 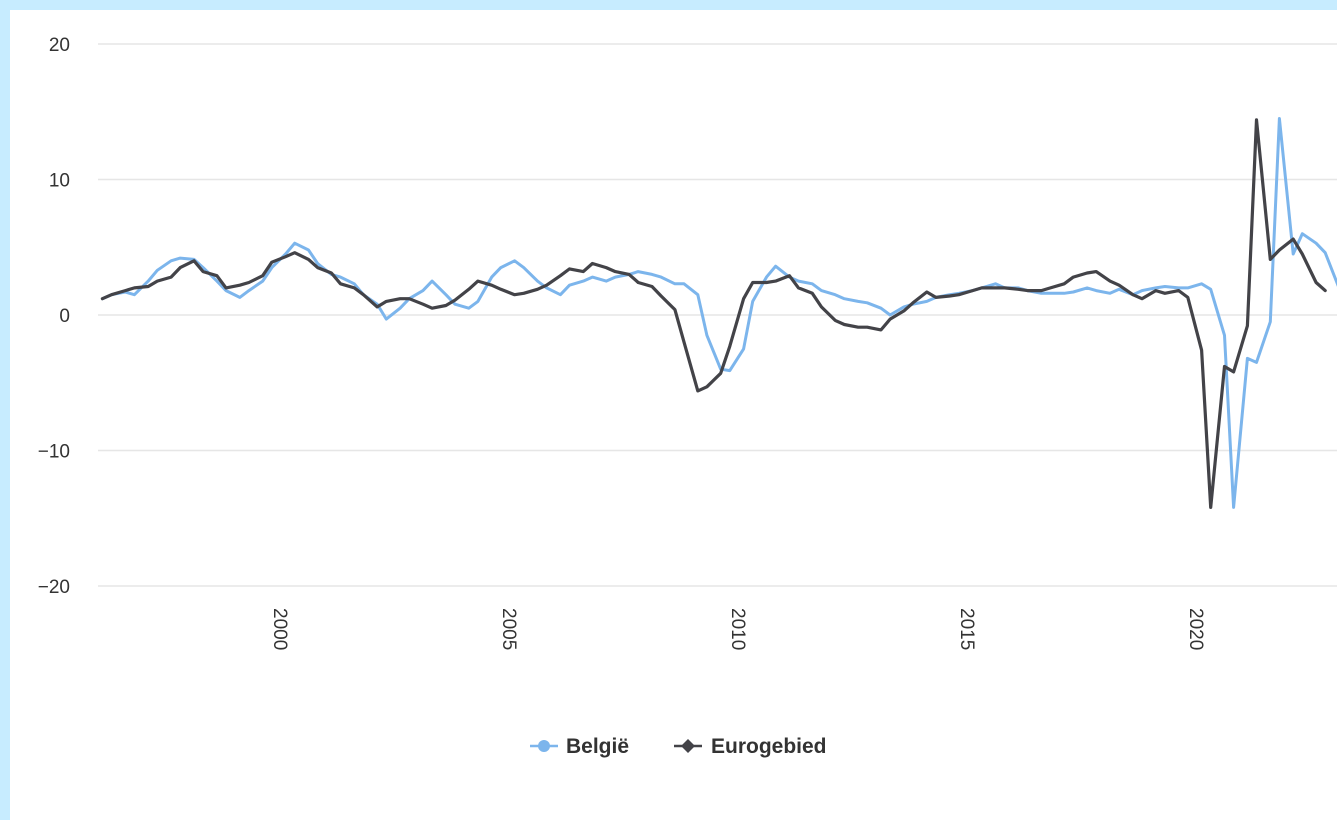 What do you see at coordinates (64, 316) in the screenshot?
I see `y-tick-label: 0` at bounding box center [64, 316].